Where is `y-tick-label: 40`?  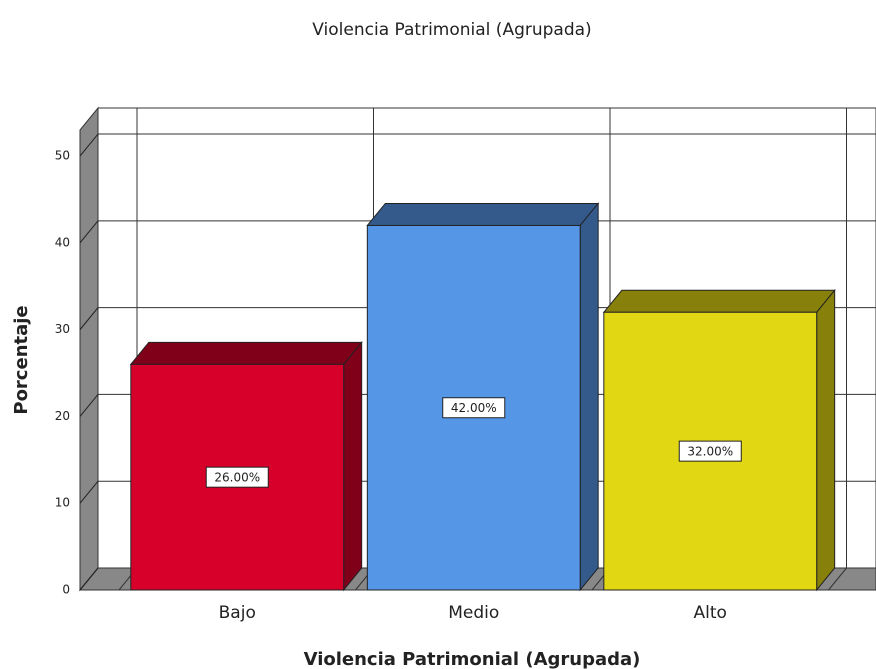
y-tick-label: 40 is located at coordinates (62, 242).